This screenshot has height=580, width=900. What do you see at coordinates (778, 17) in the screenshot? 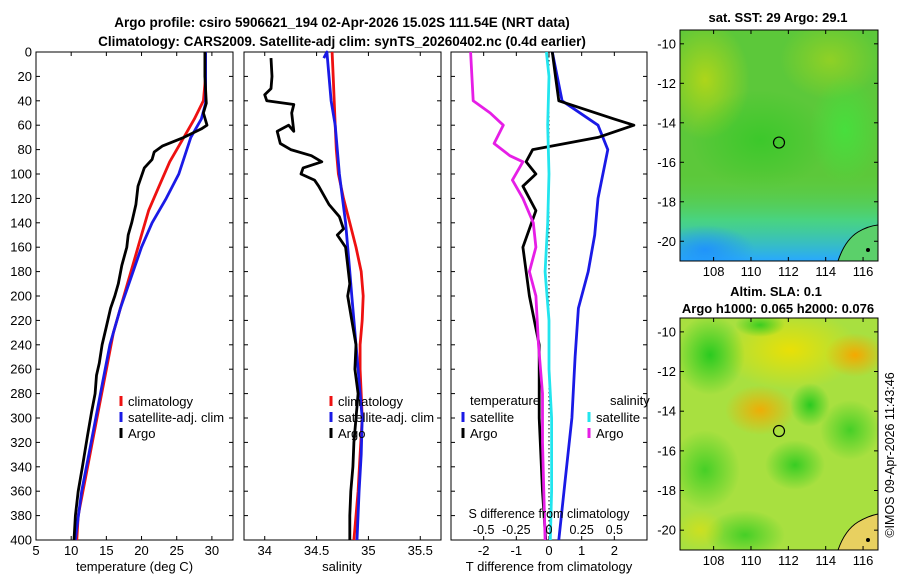
I see `sst-map-title: sat. SST: 29 Argo: 29.1` at bounding box center [778, 17].